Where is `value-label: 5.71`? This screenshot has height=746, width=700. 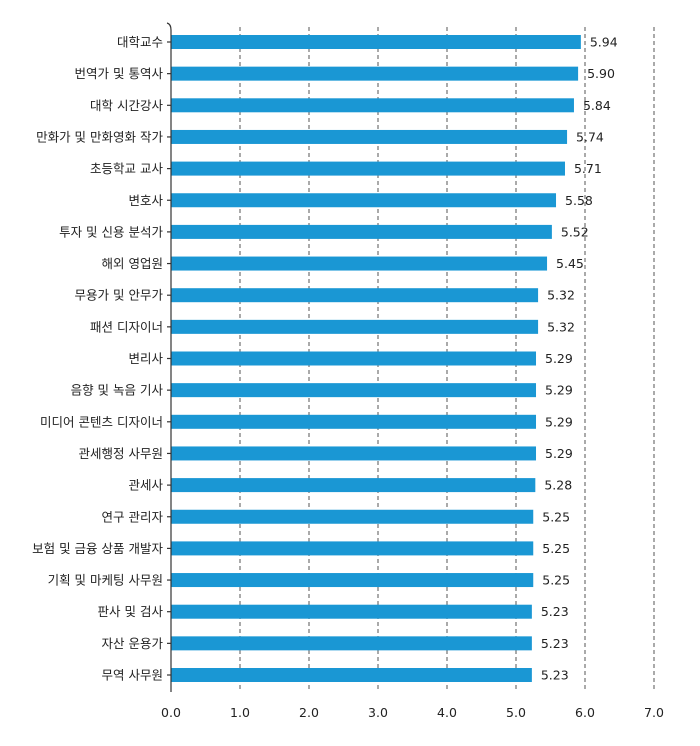 value-label: 5.71 is located at coordinates (588, 168).